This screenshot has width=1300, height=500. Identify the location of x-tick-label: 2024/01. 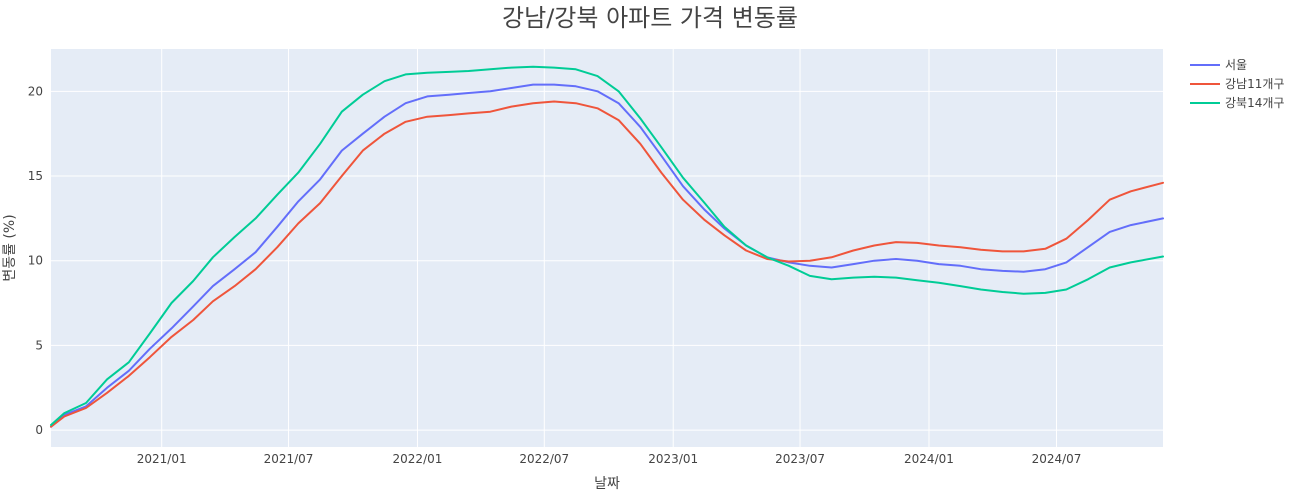
(929, 459).